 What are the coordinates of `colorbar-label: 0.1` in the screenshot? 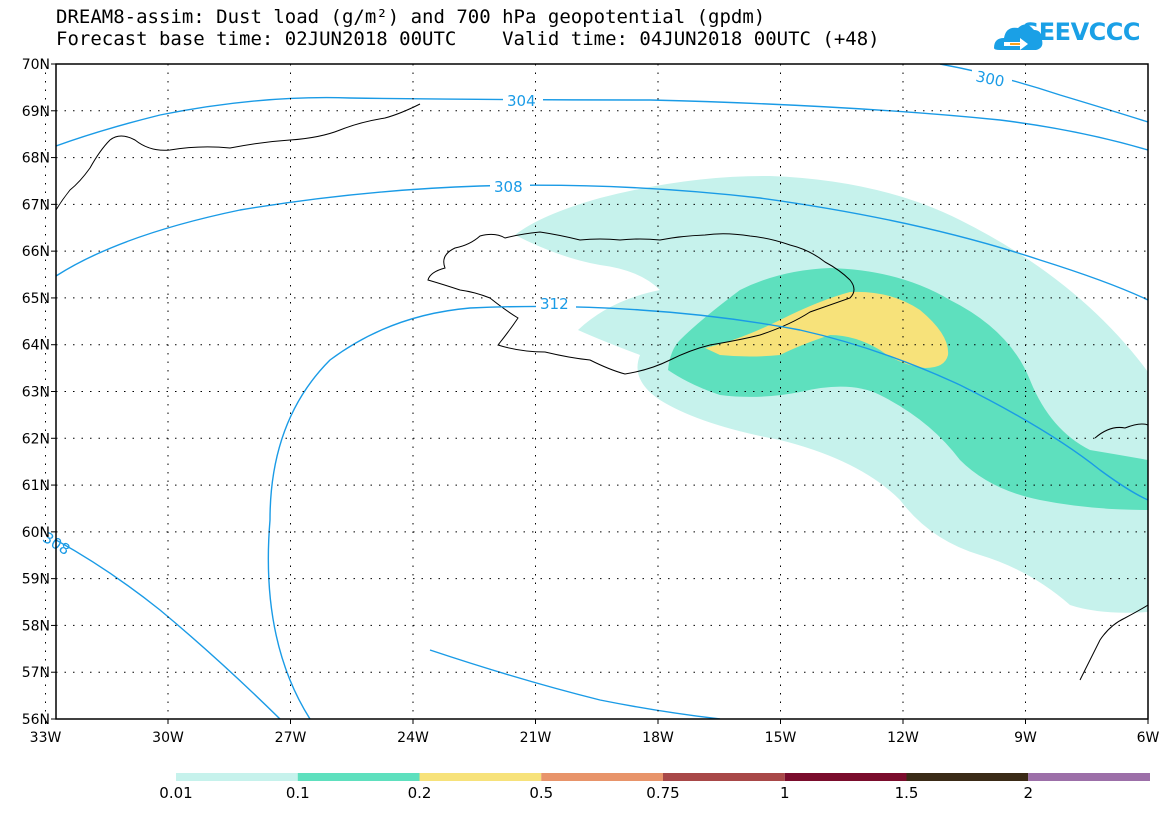 It's located at (297, 793).